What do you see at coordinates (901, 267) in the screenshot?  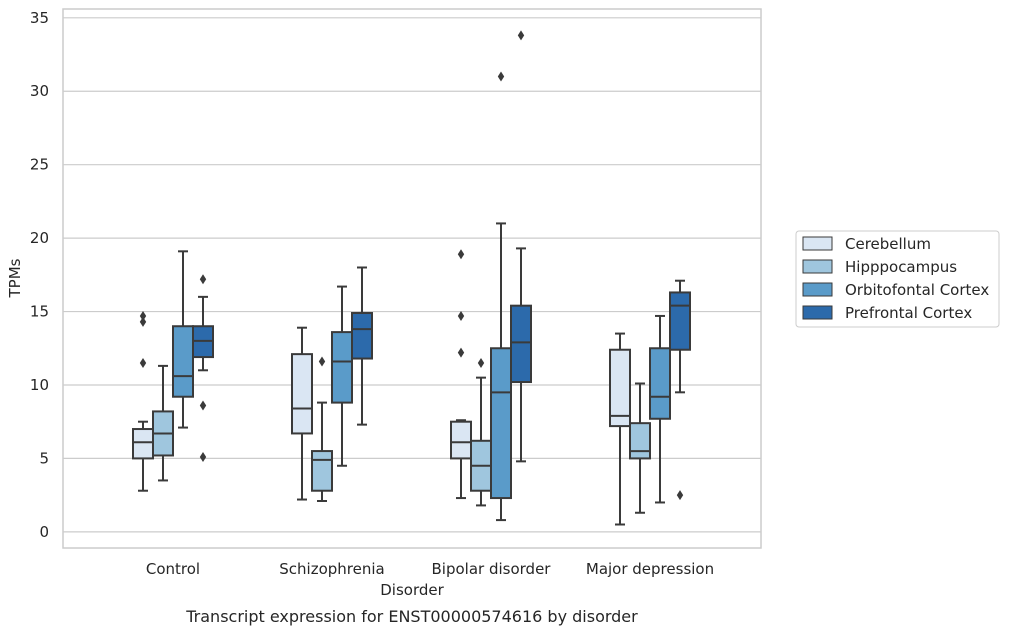 I see `legend-label: Hipppocampus` at bounding box center [901, 267].